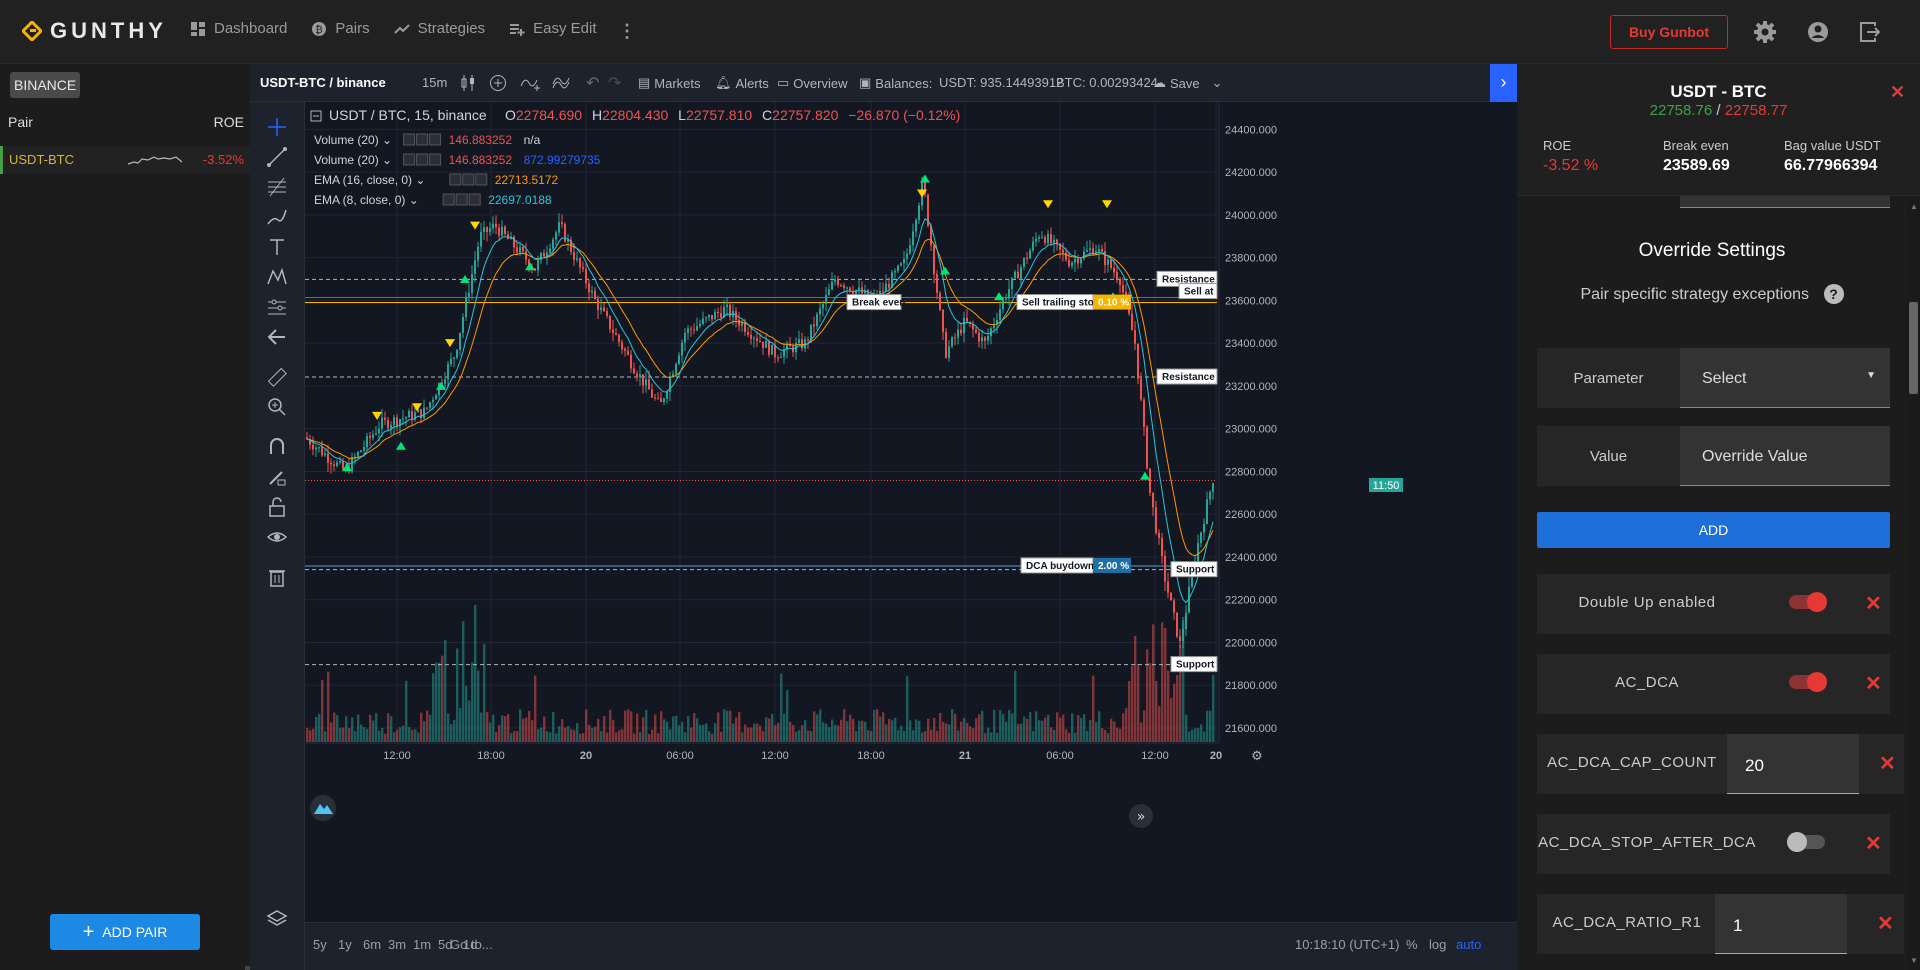 The width and height of the screenshot is (1920, 970). What do you see at coordinates (1469, 944) in the screenshot?
I see `auto-toggle: auto` at bounding box center [1469, 944].